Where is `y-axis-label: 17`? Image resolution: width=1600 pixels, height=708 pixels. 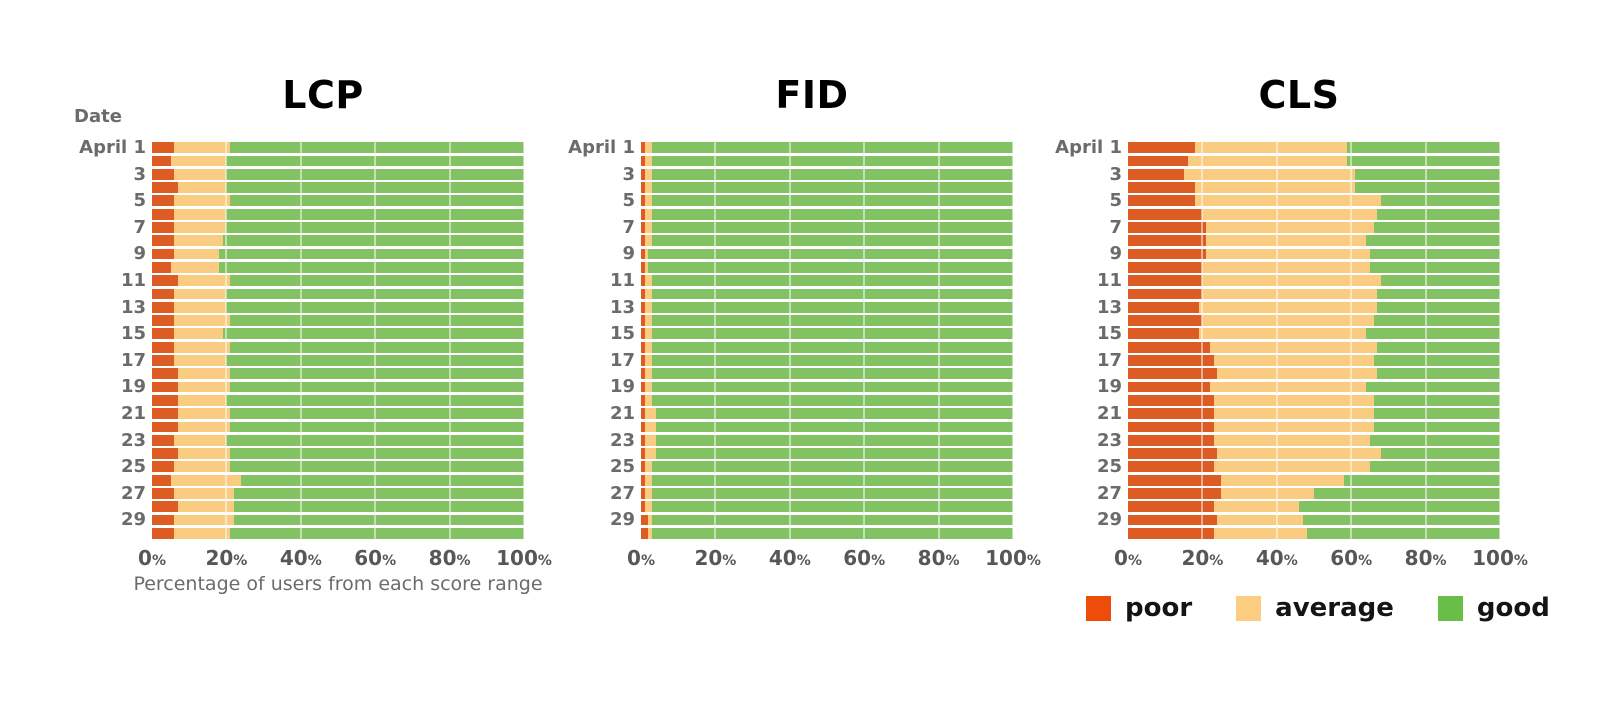
y-axis-label: 17 is located at coordinates (622, 360).